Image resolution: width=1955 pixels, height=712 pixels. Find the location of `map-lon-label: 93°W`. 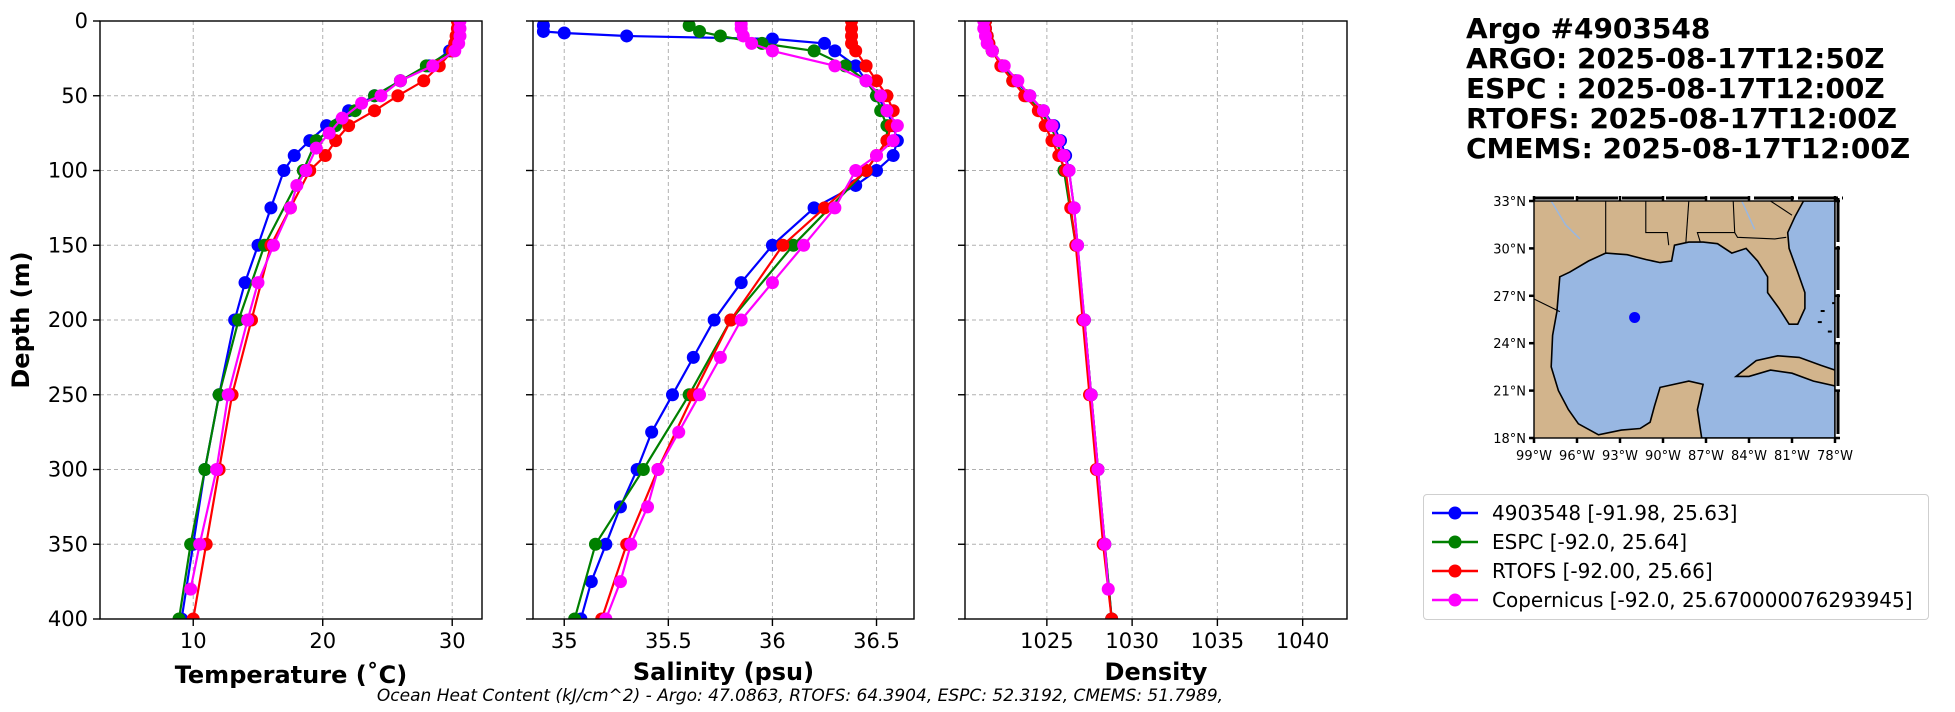

map-lon-label: 93°W is located at coordinates (1620, 456).